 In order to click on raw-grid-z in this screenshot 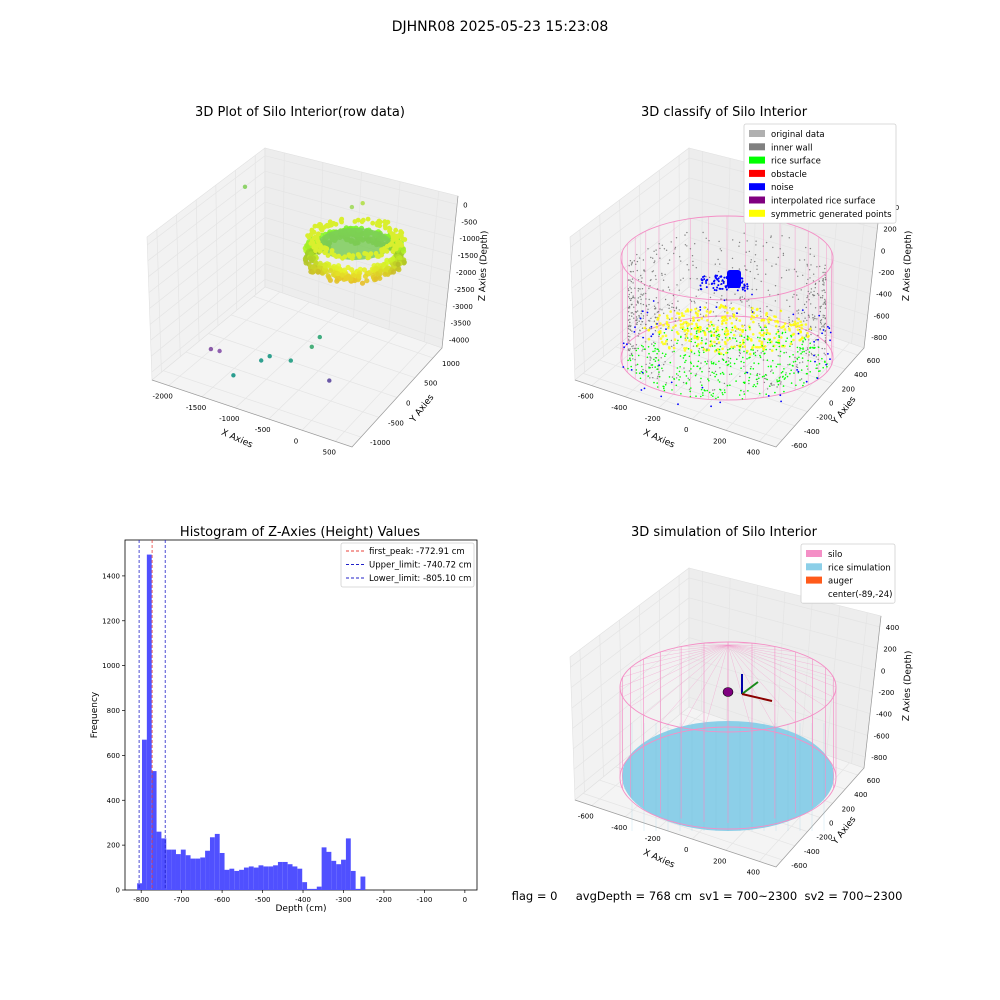, I will do `click(300, 263)`.